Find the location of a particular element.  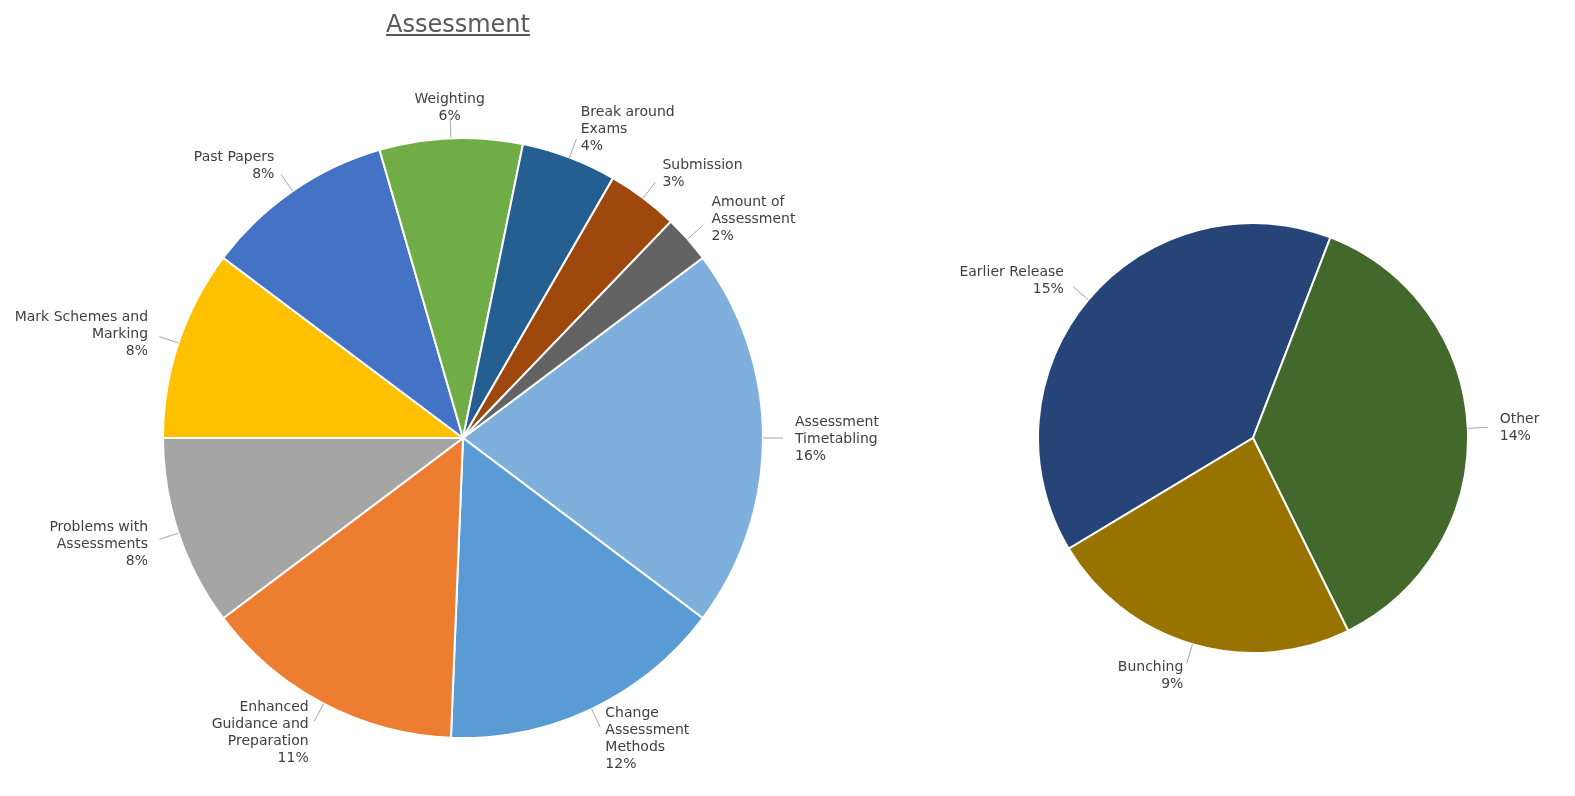

data-label: 2% is located at coordinates (722, 234).